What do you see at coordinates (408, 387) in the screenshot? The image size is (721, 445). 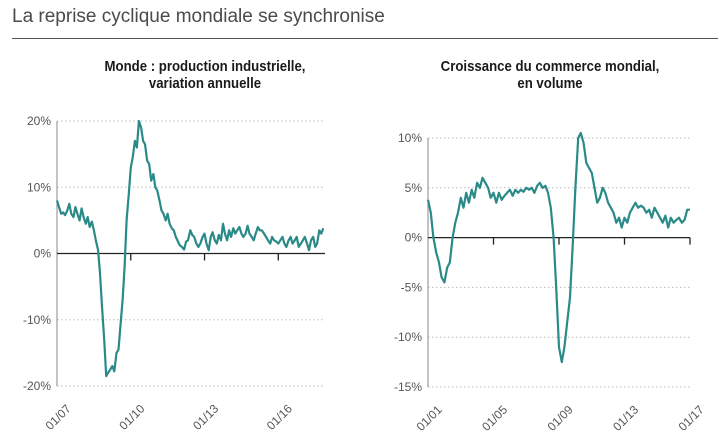 I see `chart2-y-tick-label: -15%` at bounding box center [408, 387].